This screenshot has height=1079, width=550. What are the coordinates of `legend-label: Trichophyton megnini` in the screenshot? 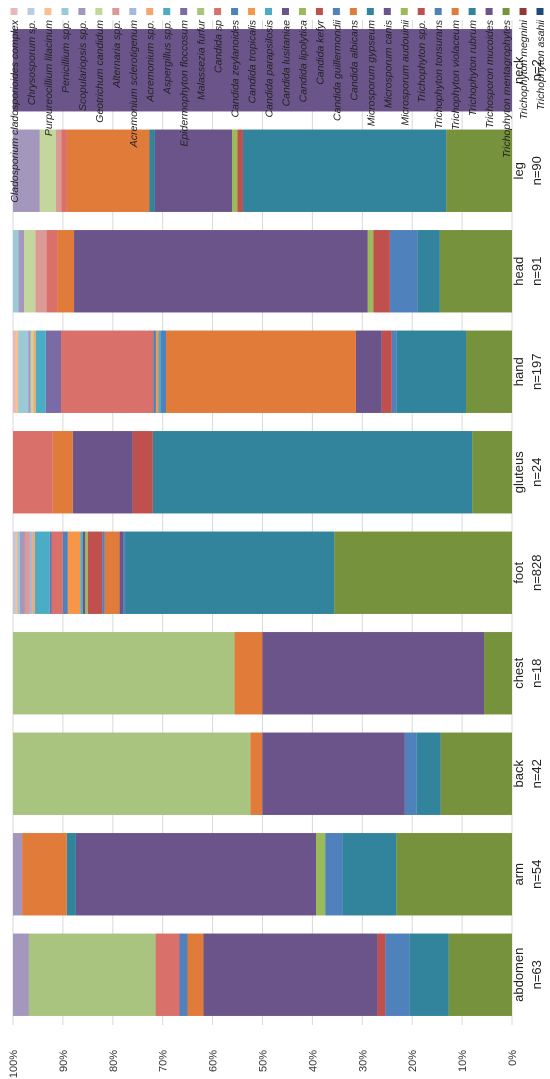 It's located at (524, 69).